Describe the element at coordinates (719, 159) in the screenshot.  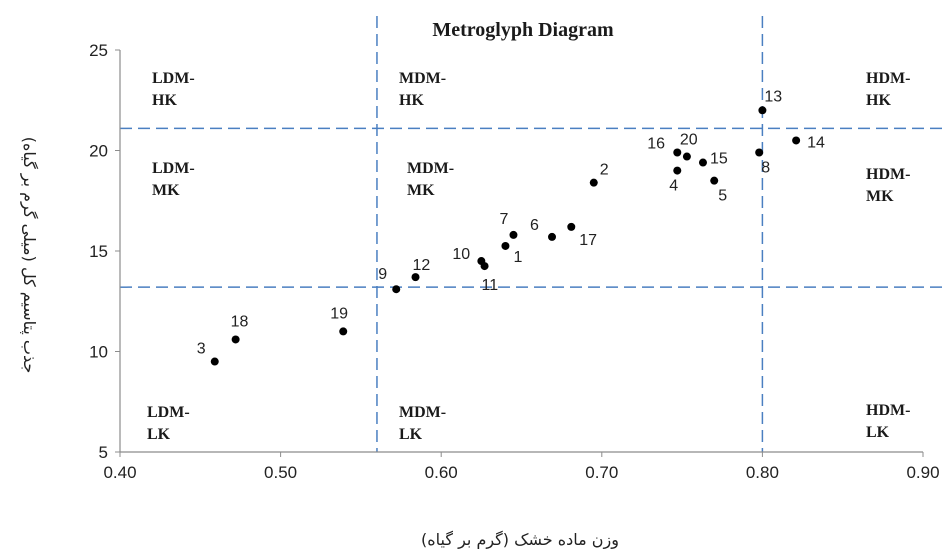
I see `data-point-label-15: 15` at that location.